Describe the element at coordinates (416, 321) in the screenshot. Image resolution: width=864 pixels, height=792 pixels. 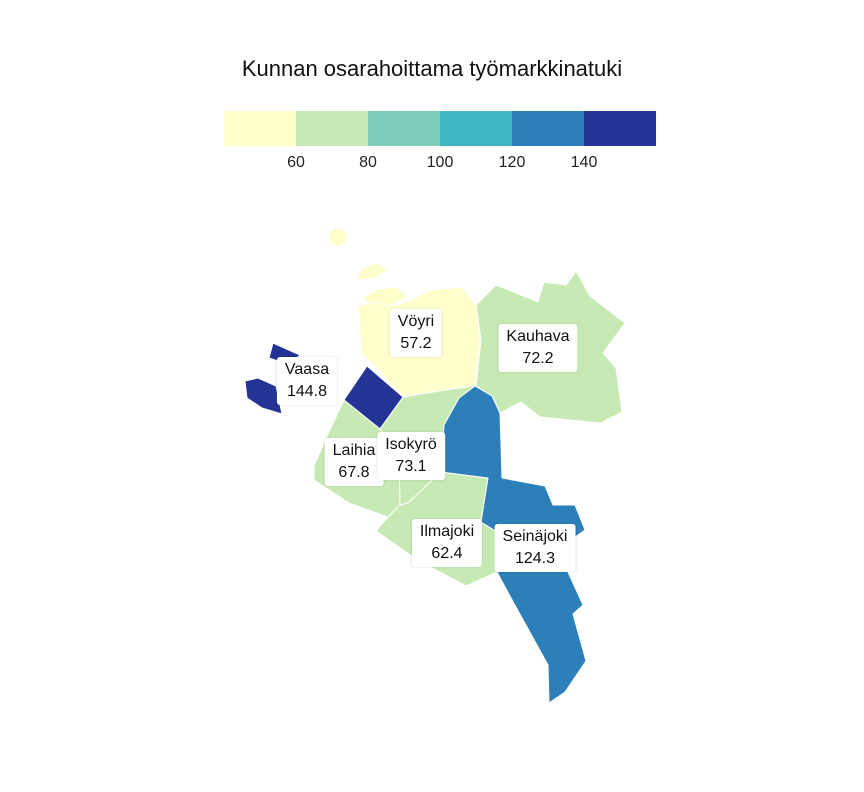
I see `label-name: Vöyri` at that location.